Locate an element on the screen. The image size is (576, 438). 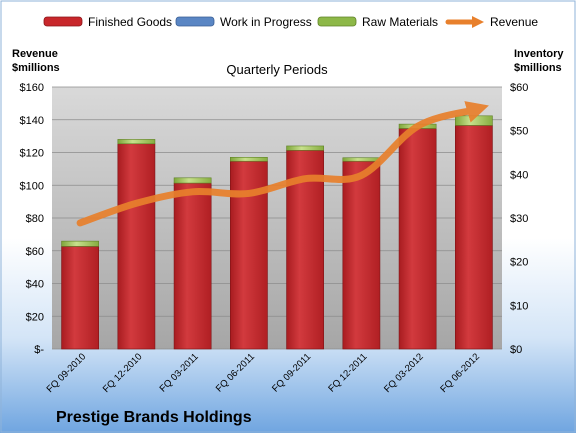
left-tick-label: $120 is located at coordinates (32, 154).